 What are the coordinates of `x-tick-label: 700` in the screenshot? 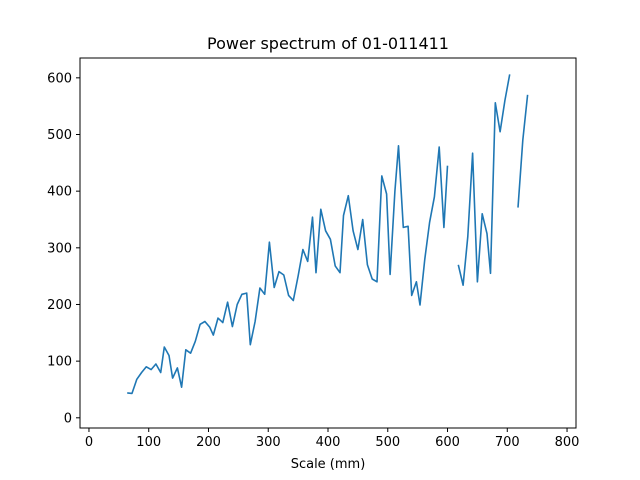 It's located at (507, 442).